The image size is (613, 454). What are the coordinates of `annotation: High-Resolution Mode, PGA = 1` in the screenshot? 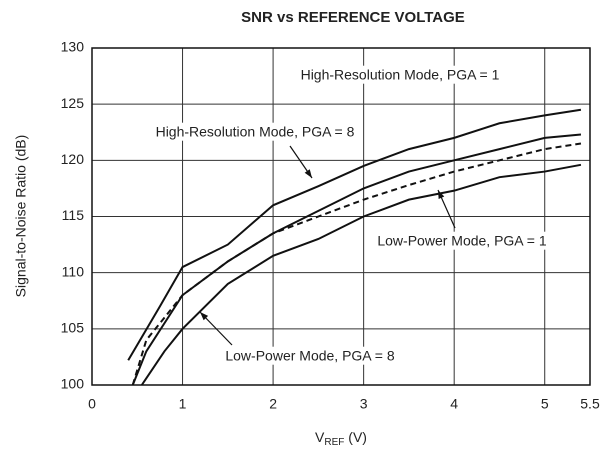 It's located at (400, 75).